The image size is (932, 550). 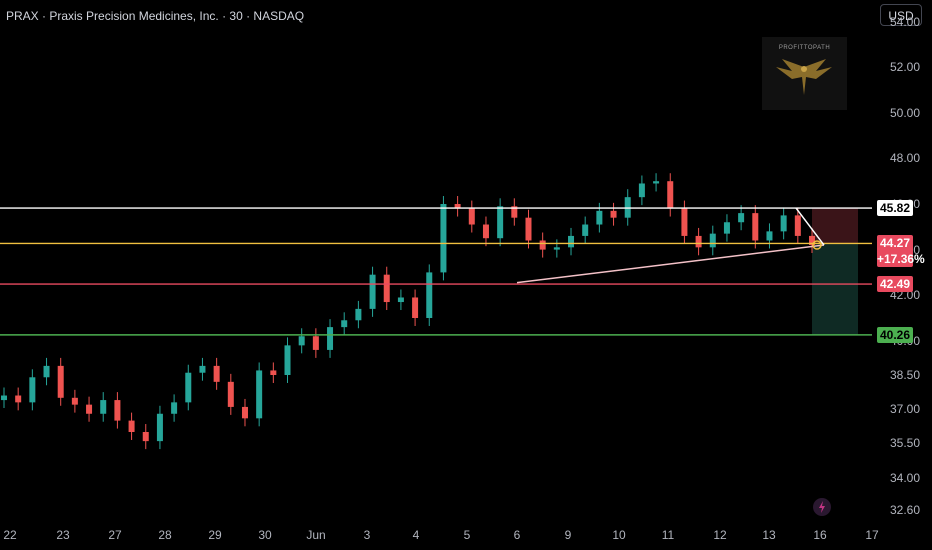 I want to click on x-tick-label: 28, so click(x=165, y=535).